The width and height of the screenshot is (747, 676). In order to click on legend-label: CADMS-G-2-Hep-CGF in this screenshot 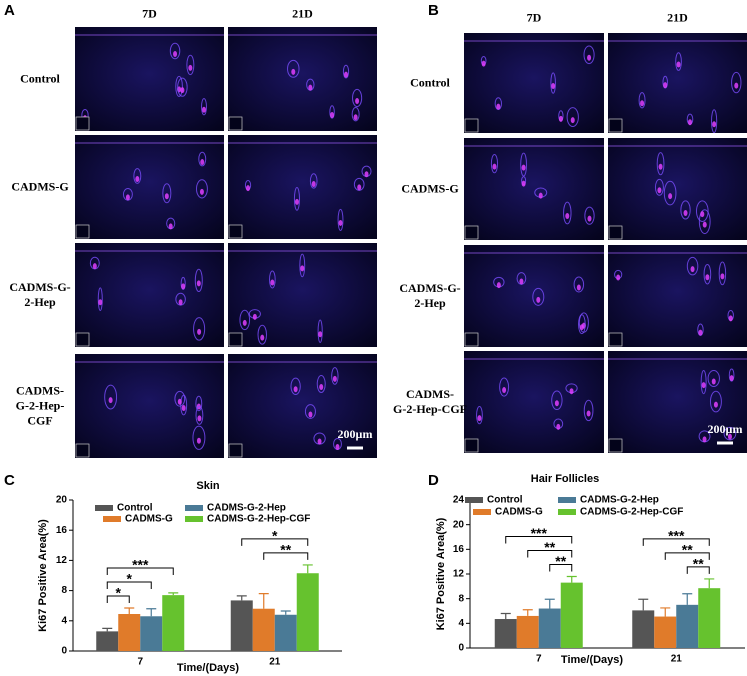, I will do `click(258, 519)`.